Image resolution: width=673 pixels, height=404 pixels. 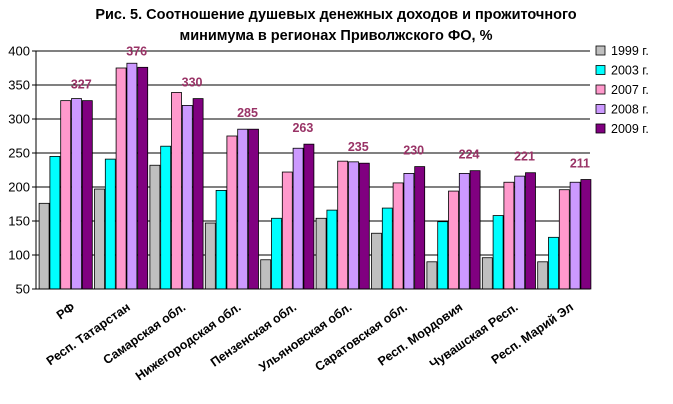 I want to click on y-tick-label: 200, so click(x=19, y=187).